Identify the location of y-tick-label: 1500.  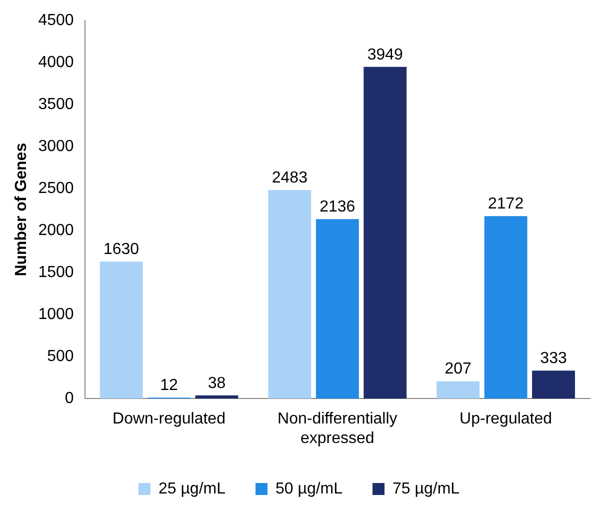
(56, 273).